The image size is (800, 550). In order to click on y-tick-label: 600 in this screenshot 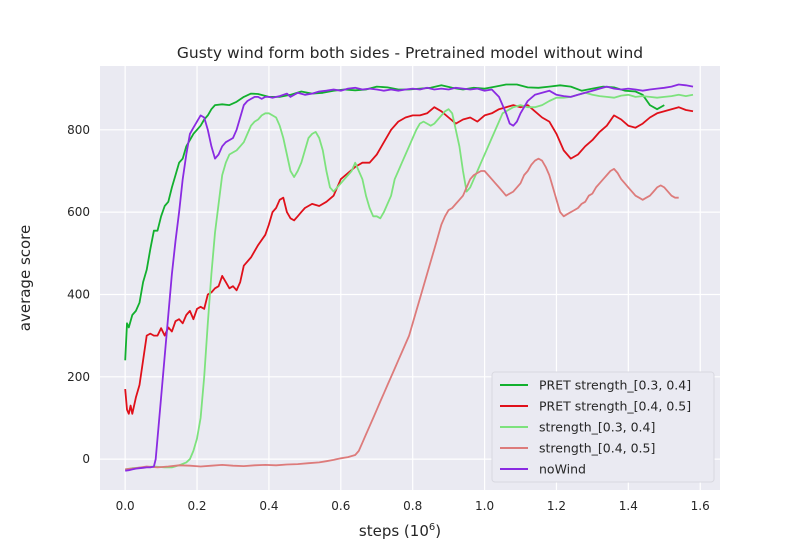, I will do `click(78, 212)`.